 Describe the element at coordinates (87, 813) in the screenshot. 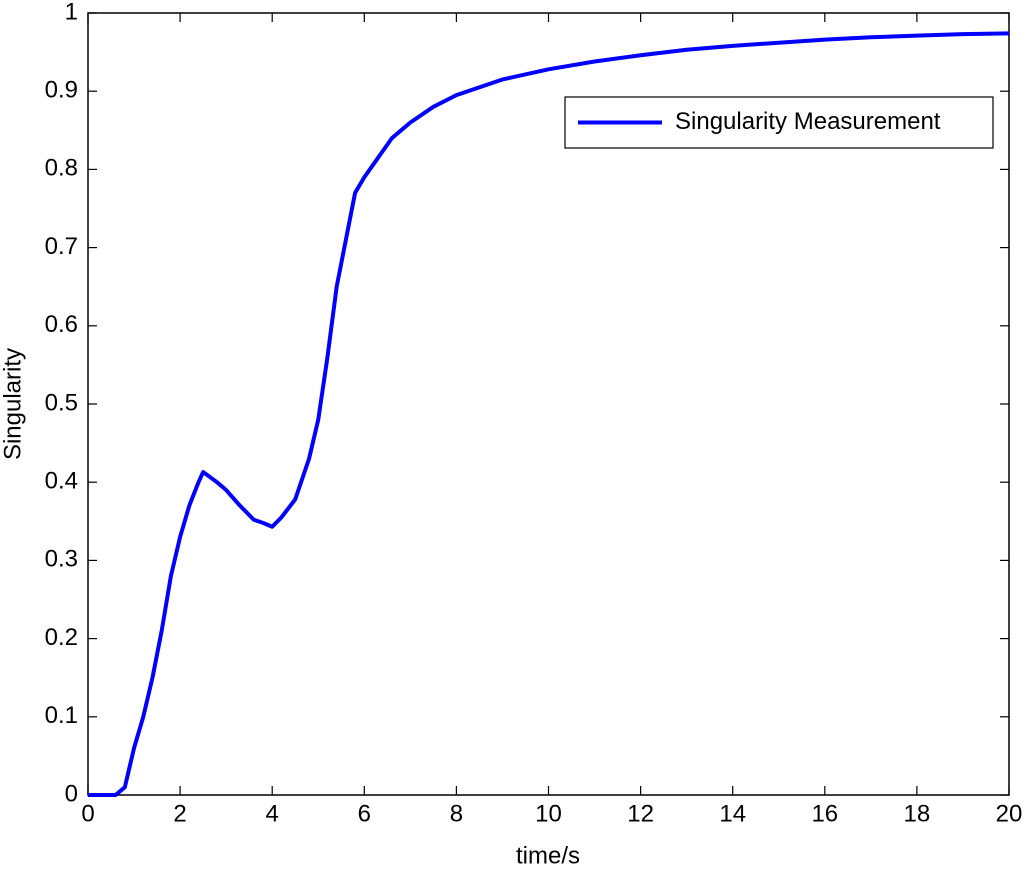

I see `x-tick-label: 0` at that location.